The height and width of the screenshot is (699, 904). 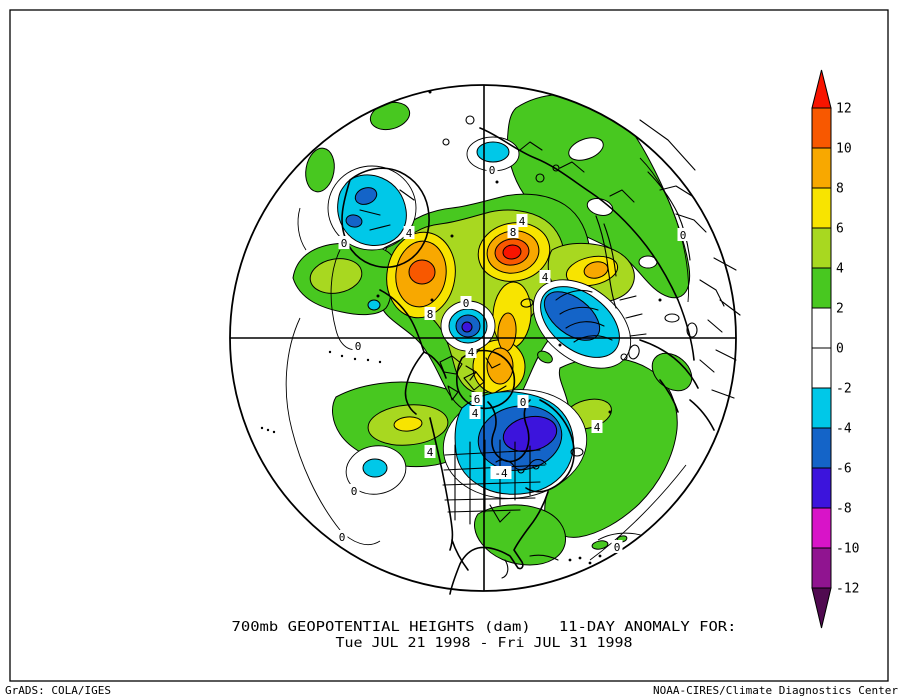 What do you see at coordinates (835, 349) in the screenshot?
I see `colorbar: 12 10 8 6 4 2 0 -2 -4 -6 -8 -10 -12` at bounding box center [835, 349].